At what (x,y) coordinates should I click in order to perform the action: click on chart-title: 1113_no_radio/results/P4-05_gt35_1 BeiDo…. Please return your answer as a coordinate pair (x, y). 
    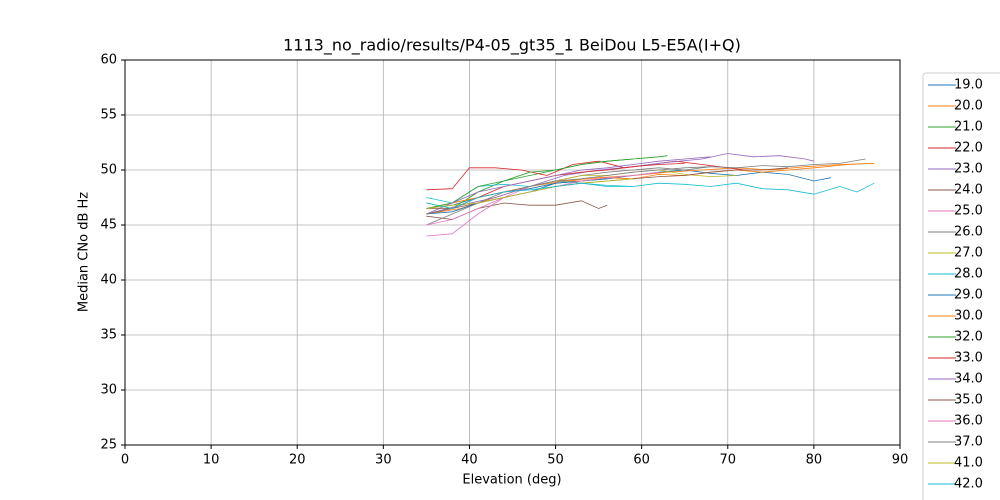
    Looking at the image, I should click on (512, 46).